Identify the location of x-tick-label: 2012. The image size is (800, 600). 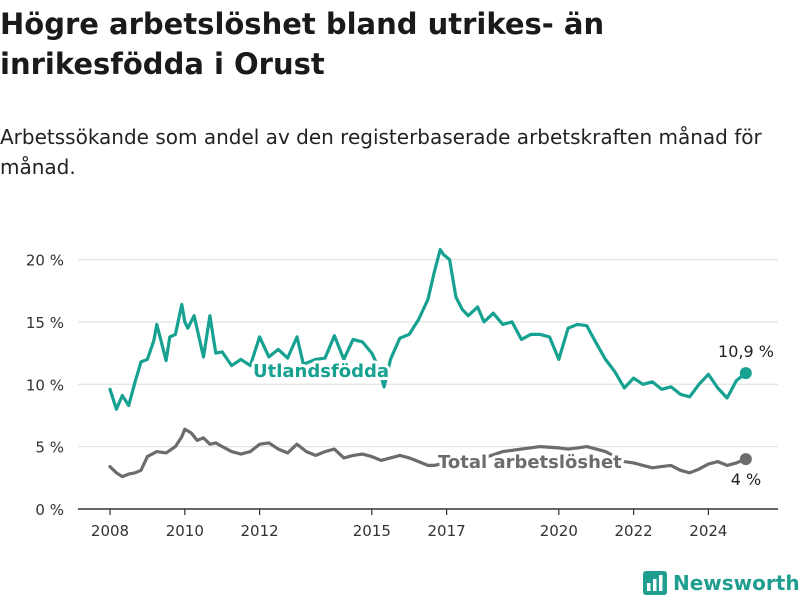
(260, 531).